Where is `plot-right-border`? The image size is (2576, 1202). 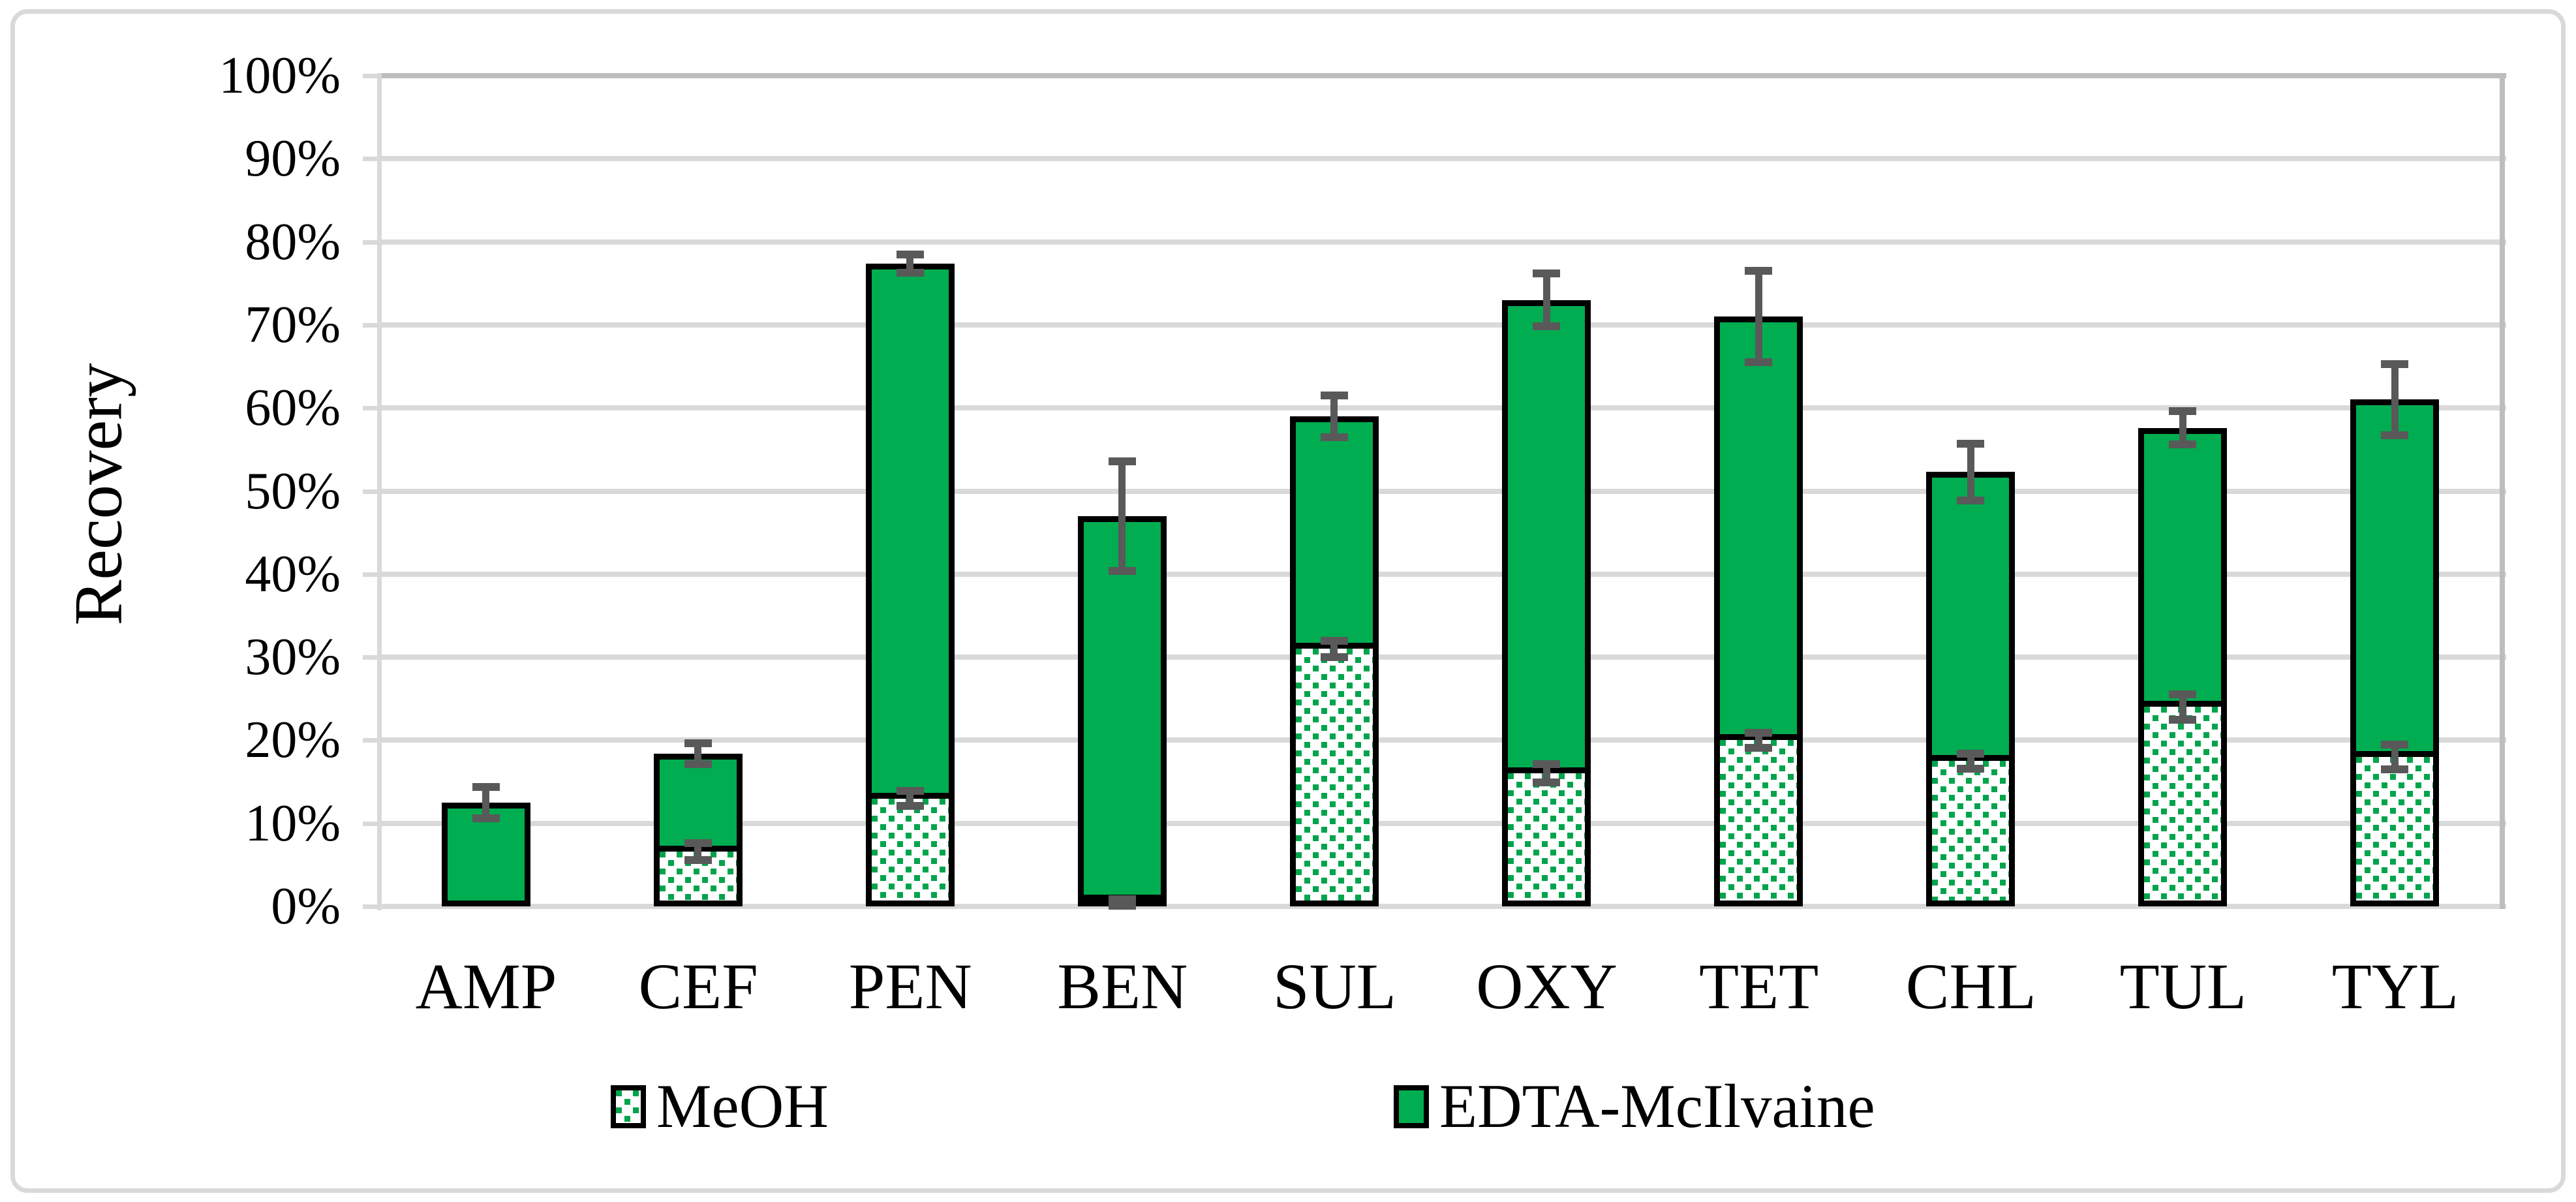 plot-right-border is located at coordinates (2502, 491).